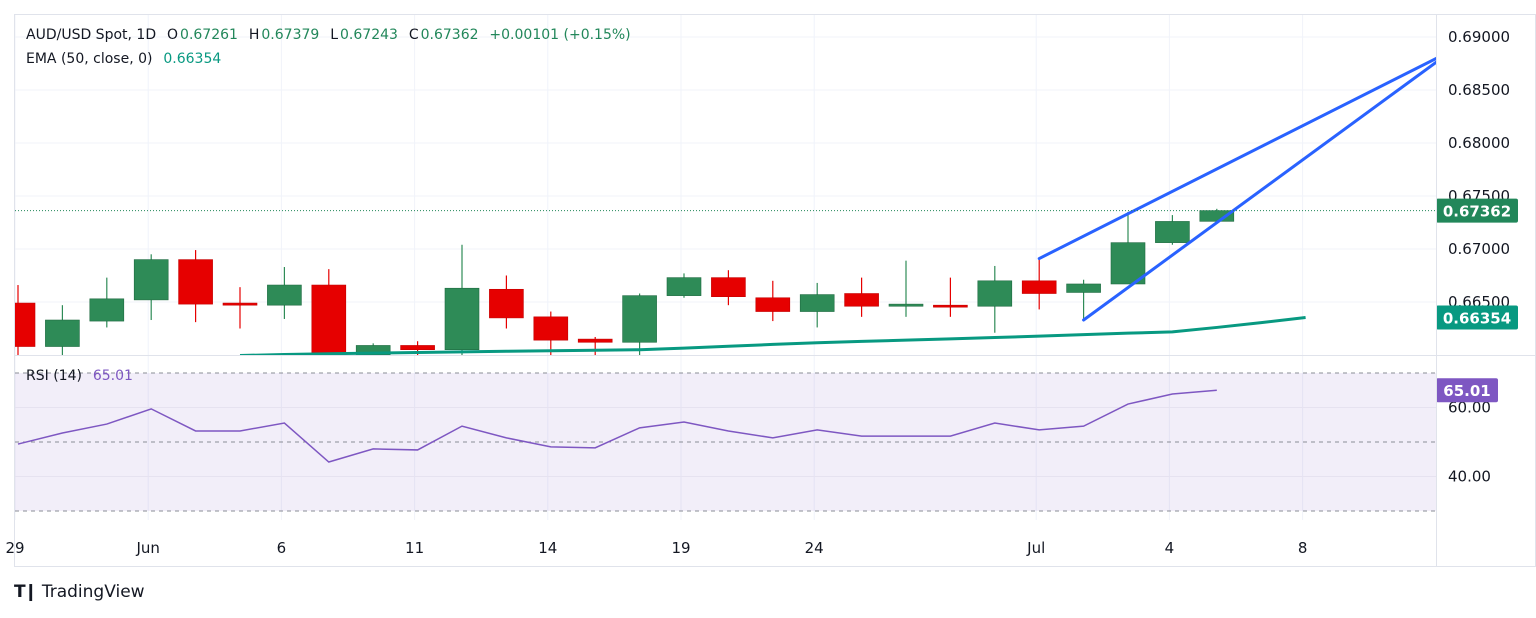  Describe the element at coordinates (1469, 408) in the screenshot. I see `rsi-tick-label: 60.00` at that location.